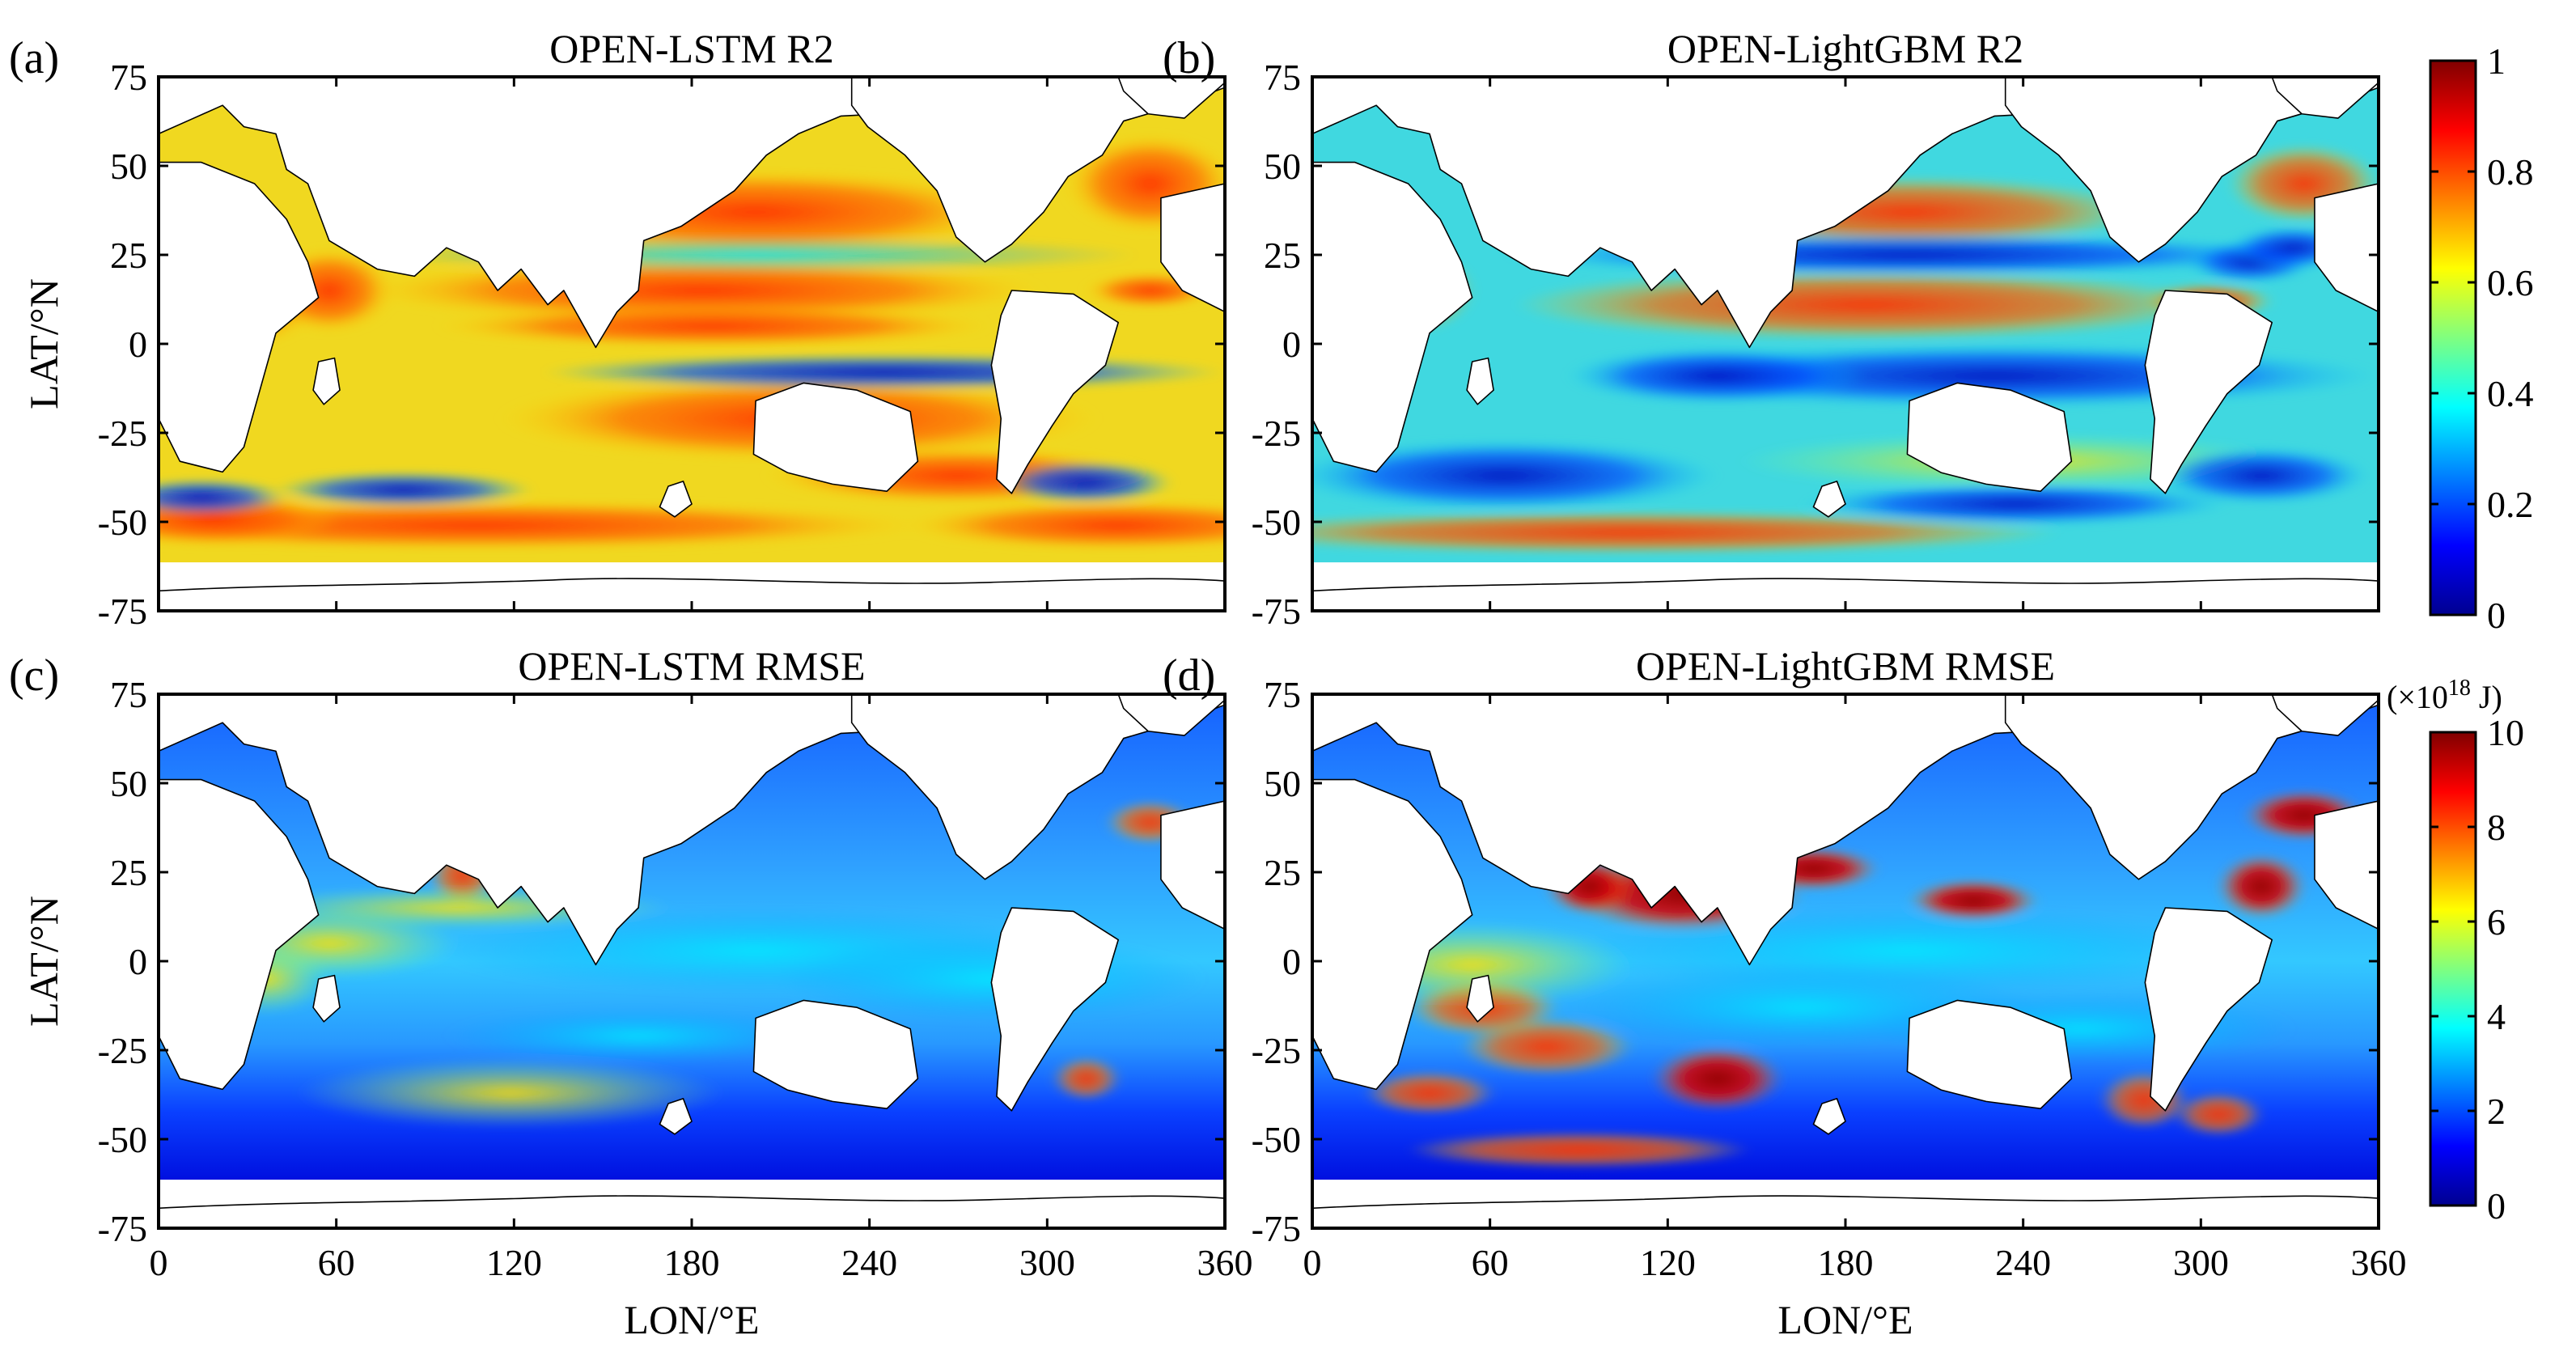  Describe the element at coordinates (1490, 1262) in the screenshot. I see `x-tick-label: 60` at that location.